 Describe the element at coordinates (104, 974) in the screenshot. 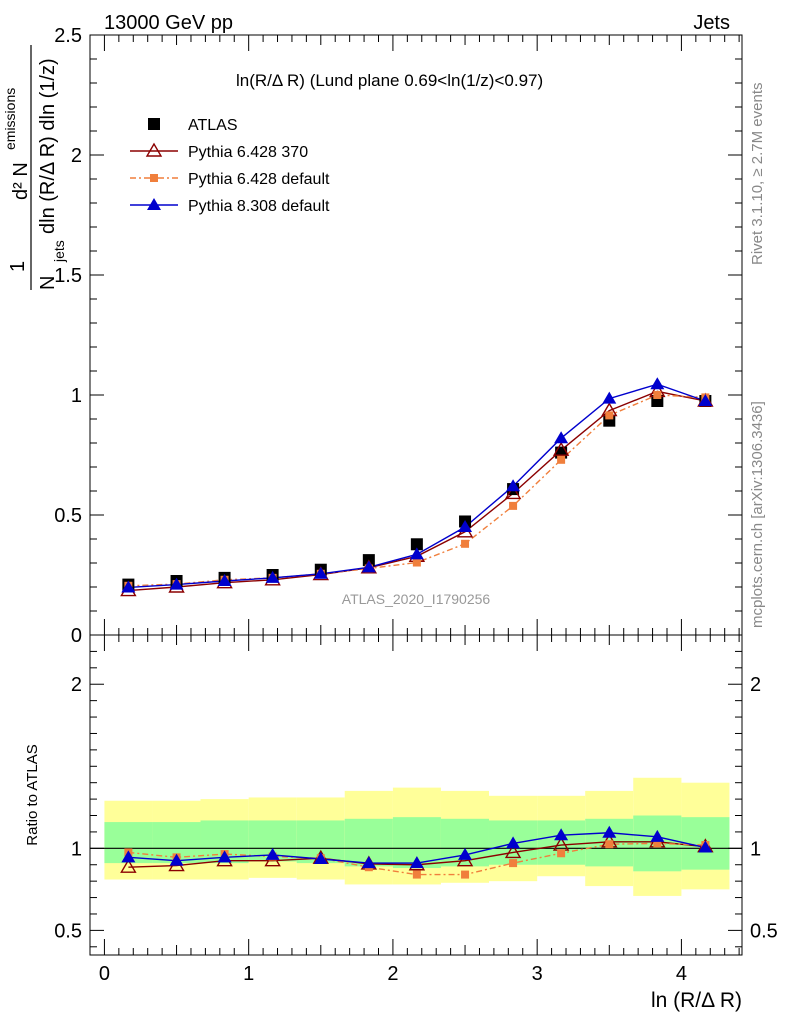

I see `x-tick-label: 0` at that location.